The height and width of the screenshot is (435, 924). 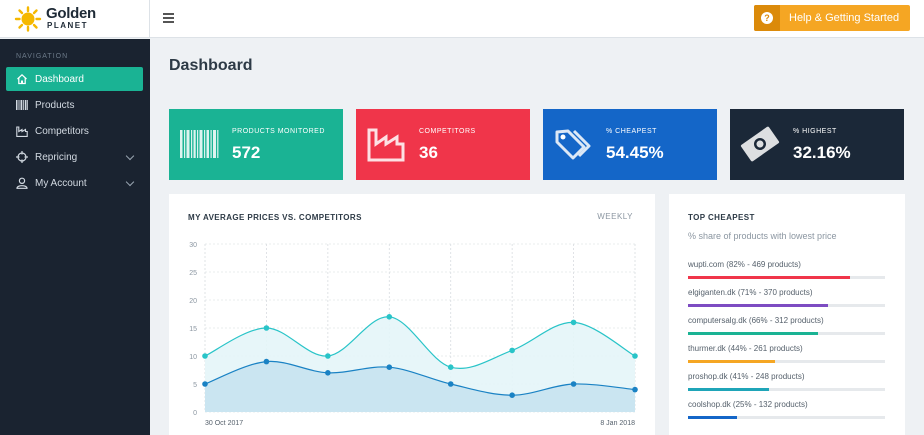 What do you see at coordinates (635, 152) in the screenshot?
I see `stat-value: 54.45%` at bounding box center [635, 152].